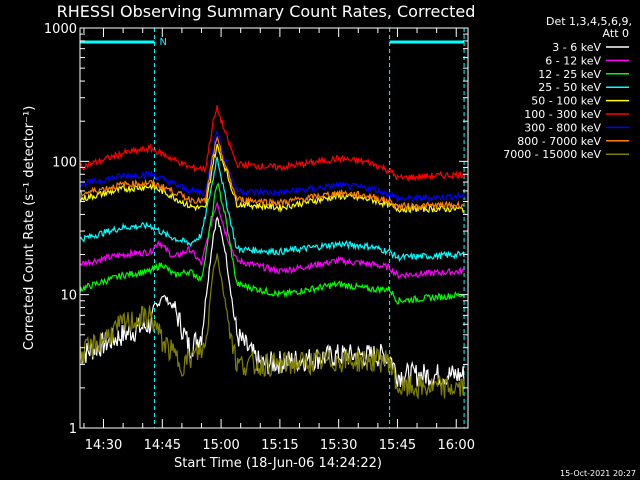 The width and height of the screenshot is (640, 480). What do you see at coordinates (338, 445) in the screenshot?
I see `x-tick-label: 15:30` at bounding box center [338, 445].